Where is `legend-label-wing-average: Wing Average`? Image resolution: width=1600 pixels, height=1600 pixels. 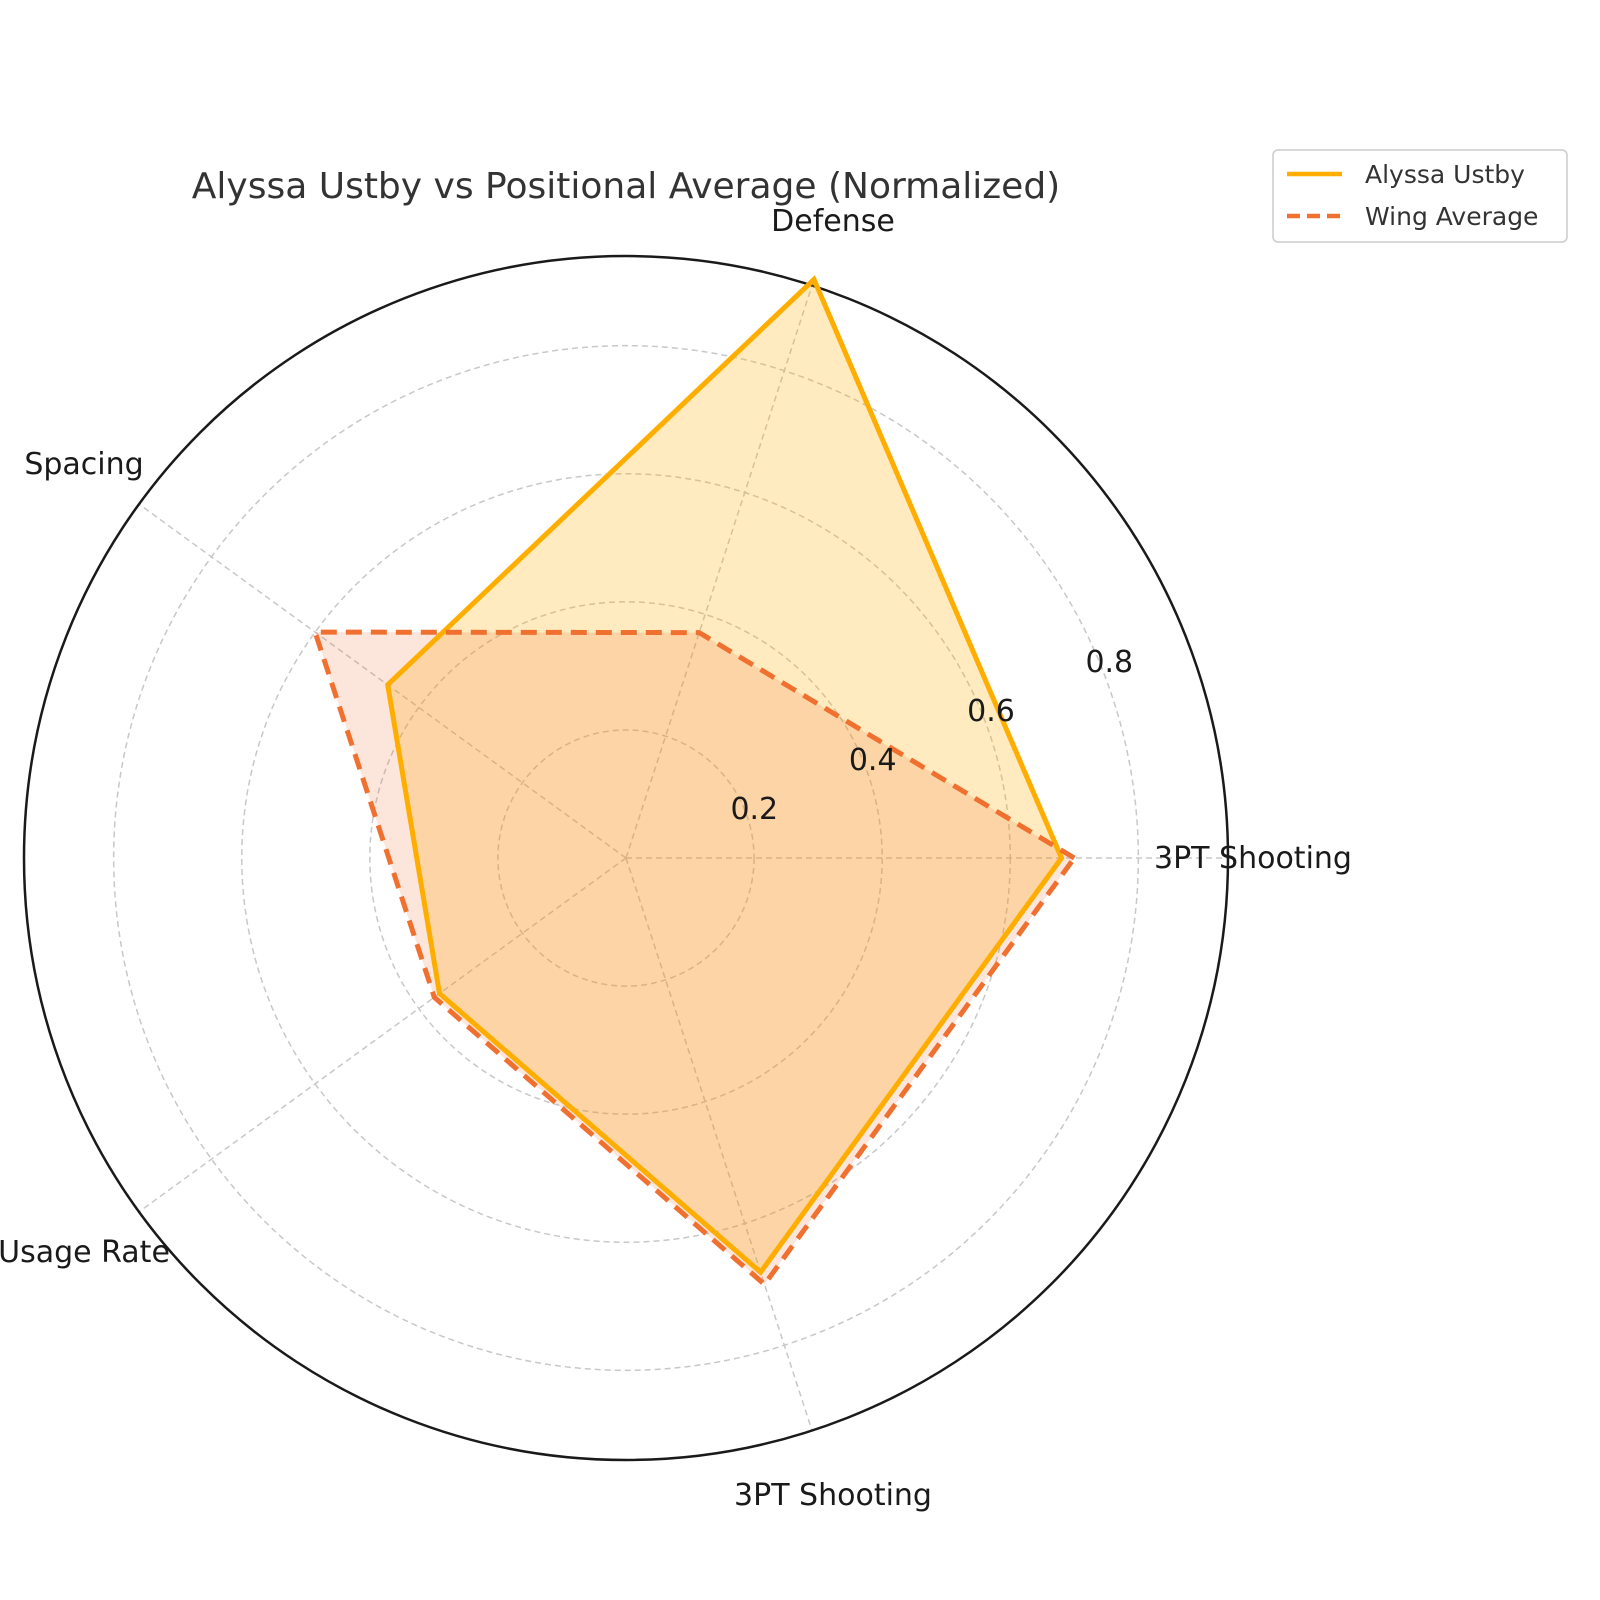 legend-label-wing-average: Wing Average is located at coordinates (1451, 216).